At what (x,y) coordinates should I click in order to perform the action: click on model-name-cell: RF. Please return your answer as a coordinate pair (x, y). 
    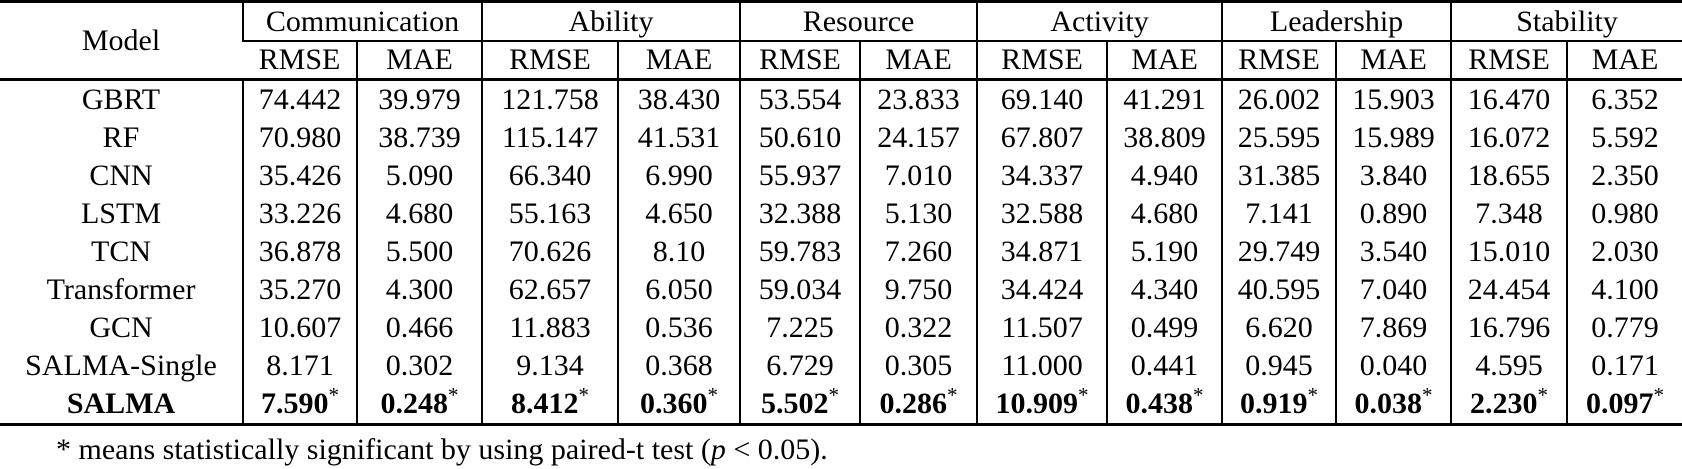
    Looking at the image, I should click on (121, 137).